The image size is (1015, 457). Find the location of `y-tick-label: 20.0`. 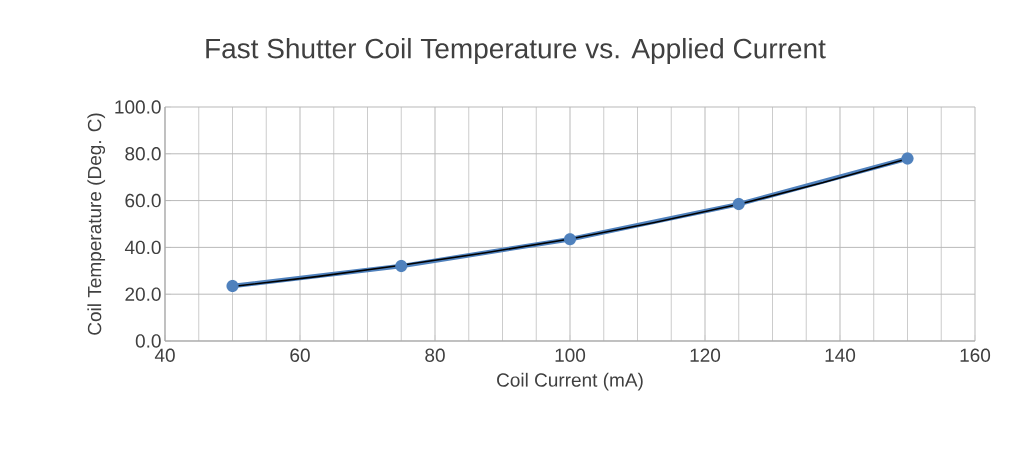

y-tick-label: 20.0 is located at coordinates (143, 294).